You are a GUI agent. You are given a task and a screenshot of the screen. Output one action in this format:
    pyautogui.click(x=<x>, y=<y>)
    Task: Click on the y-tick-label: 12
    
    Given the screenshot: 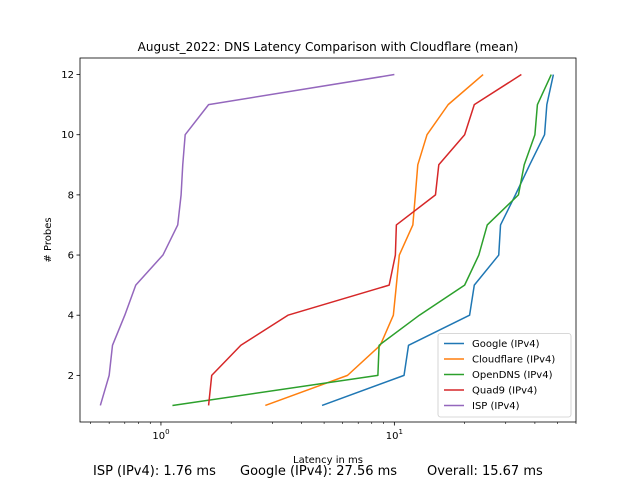 What is the action you would take?
    pyautogui.click(x=67, y=75)
    